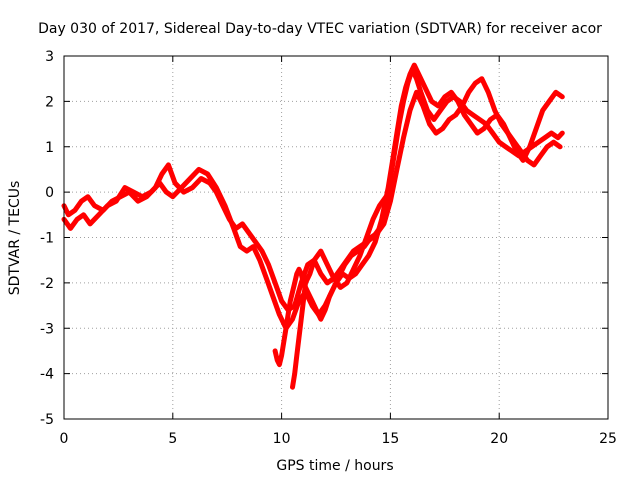  What do you see at coordinates (49, 193) in the screenshot?
I see `y-tick-label: 0` at bounding box center [49, 193].